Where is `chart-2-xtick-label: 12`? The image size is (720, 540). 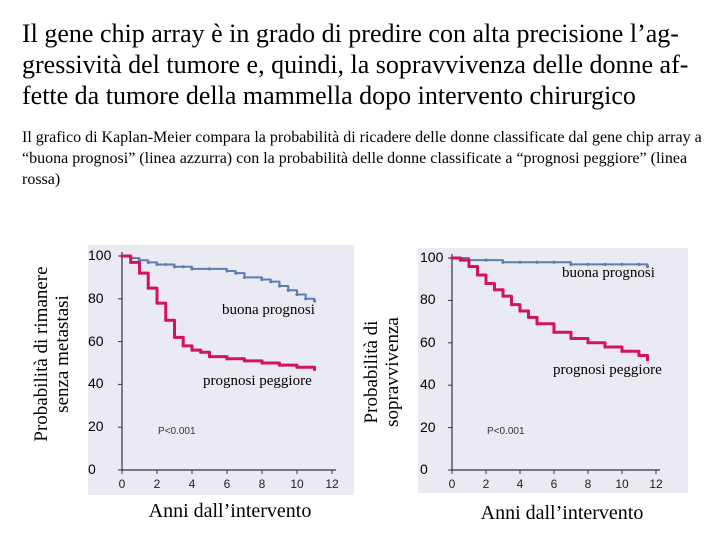 chart-2-xtick-label: 12 is located at coordinates (656, 484).